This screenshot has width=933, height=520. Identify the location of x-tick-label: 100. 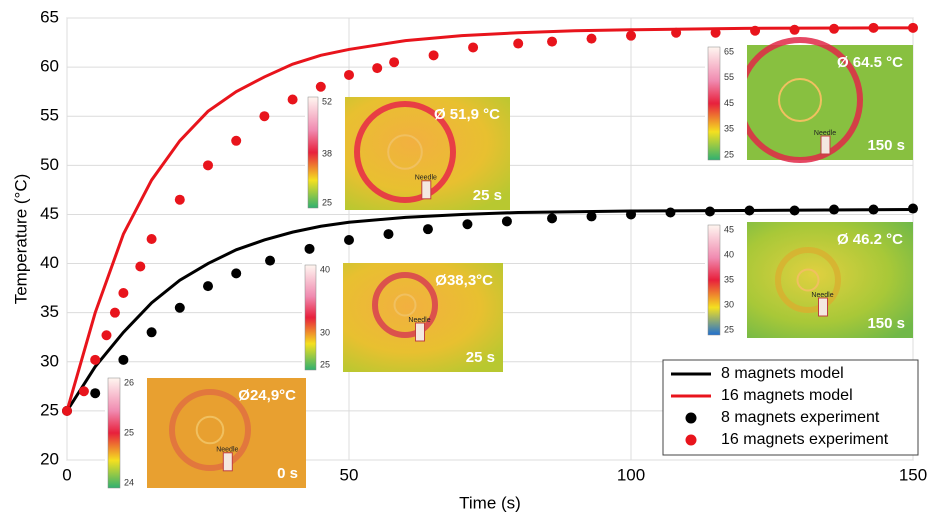
(631, 474).